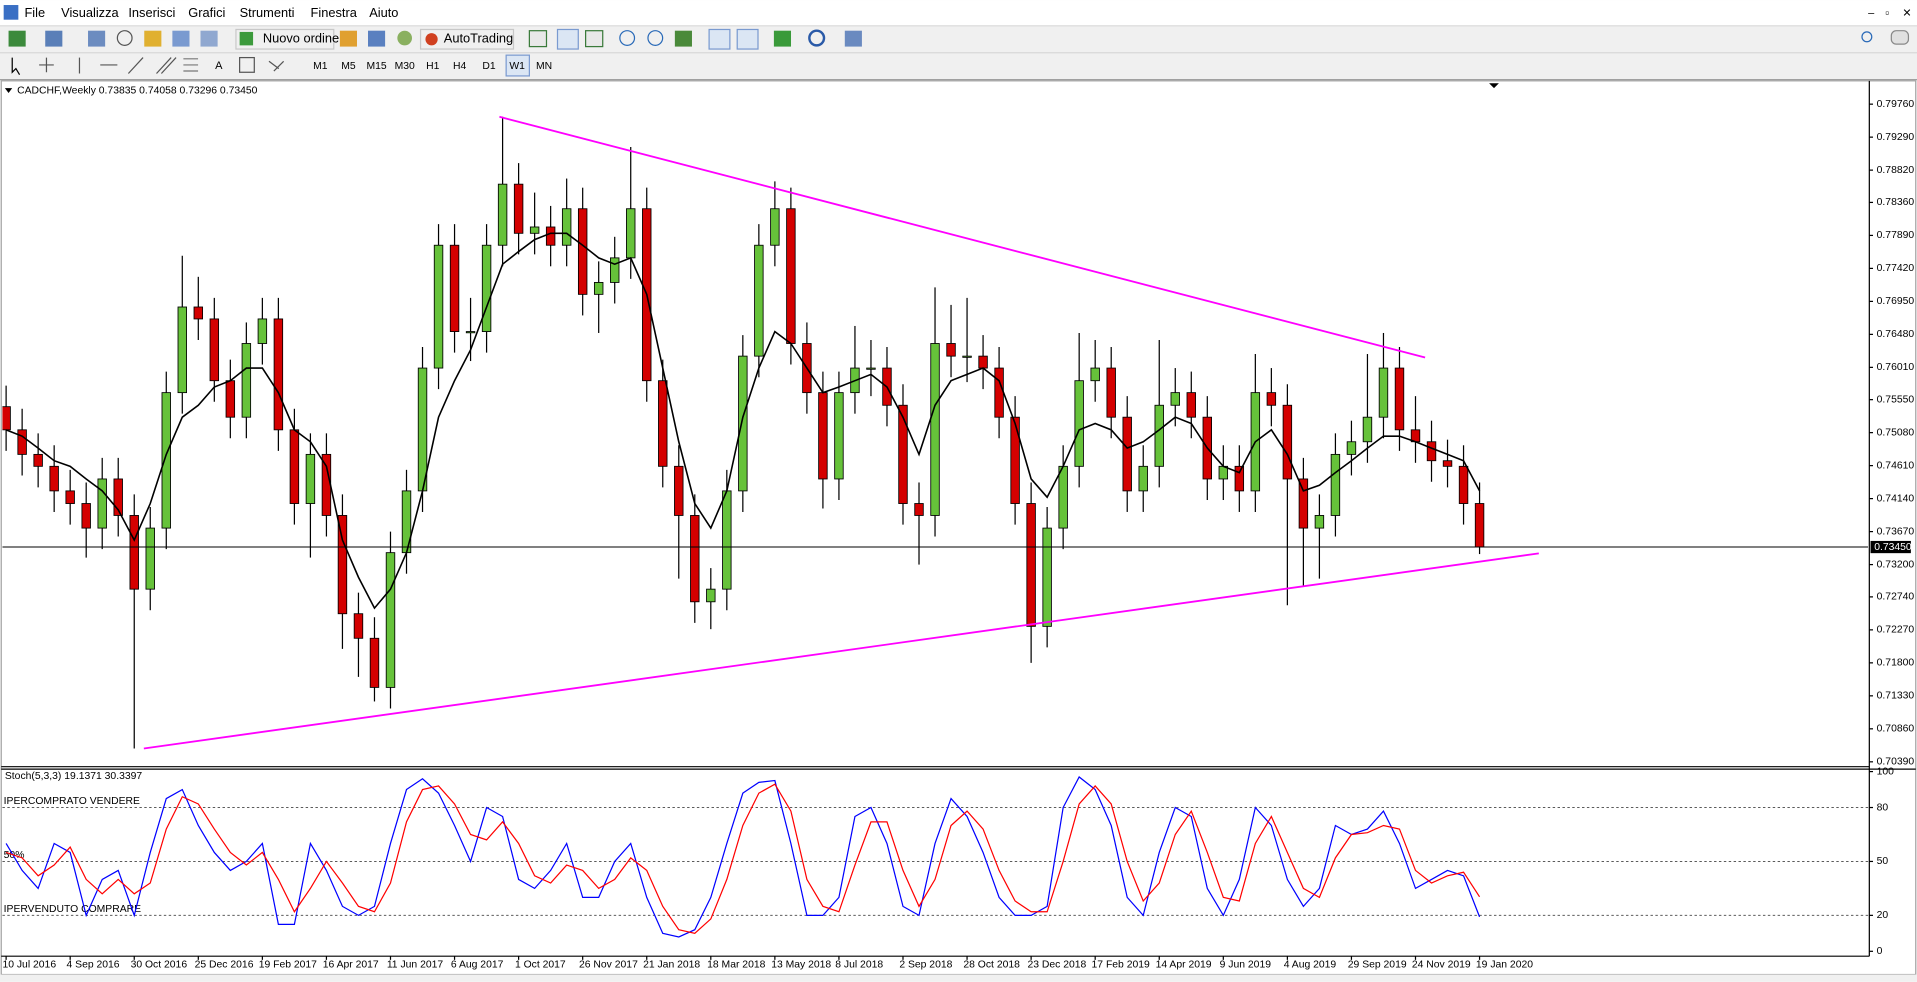  I want to click on line-chart-button, so click(594, 39).